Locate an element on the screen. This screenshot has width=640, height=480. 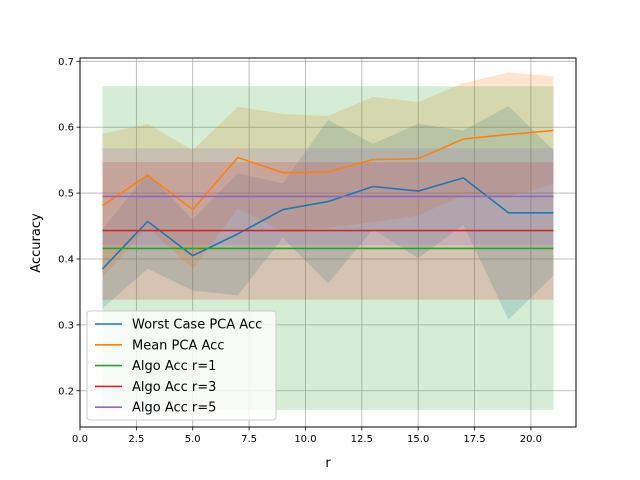
y-tick-label: 0.7 is located at coordinates (66, 62).